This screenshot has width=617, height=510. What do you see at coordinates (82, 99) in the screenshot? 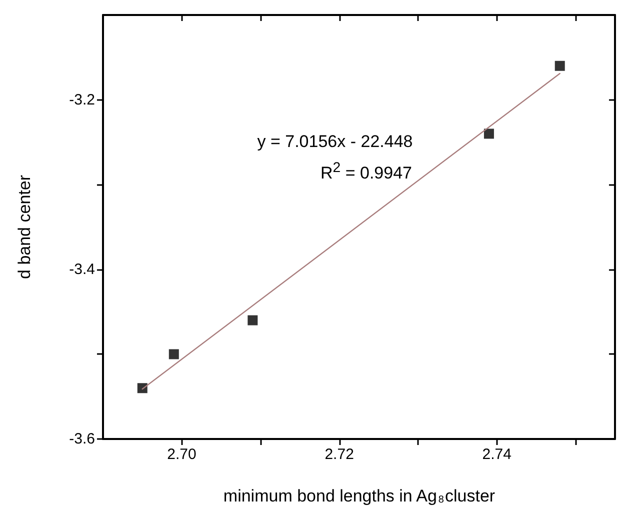
I see `y-tick-label: -3.2` at bounding box center [82, 99].